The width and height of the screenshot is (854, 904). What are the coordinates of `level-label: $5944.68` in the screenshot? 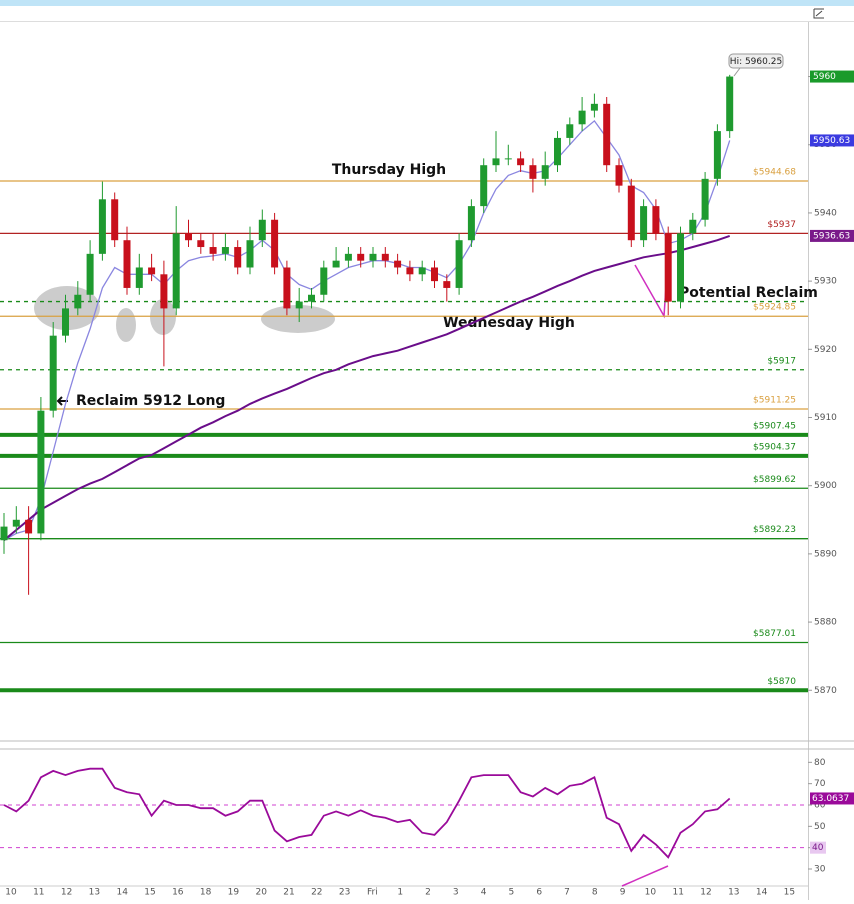 It's located at (774, 173).